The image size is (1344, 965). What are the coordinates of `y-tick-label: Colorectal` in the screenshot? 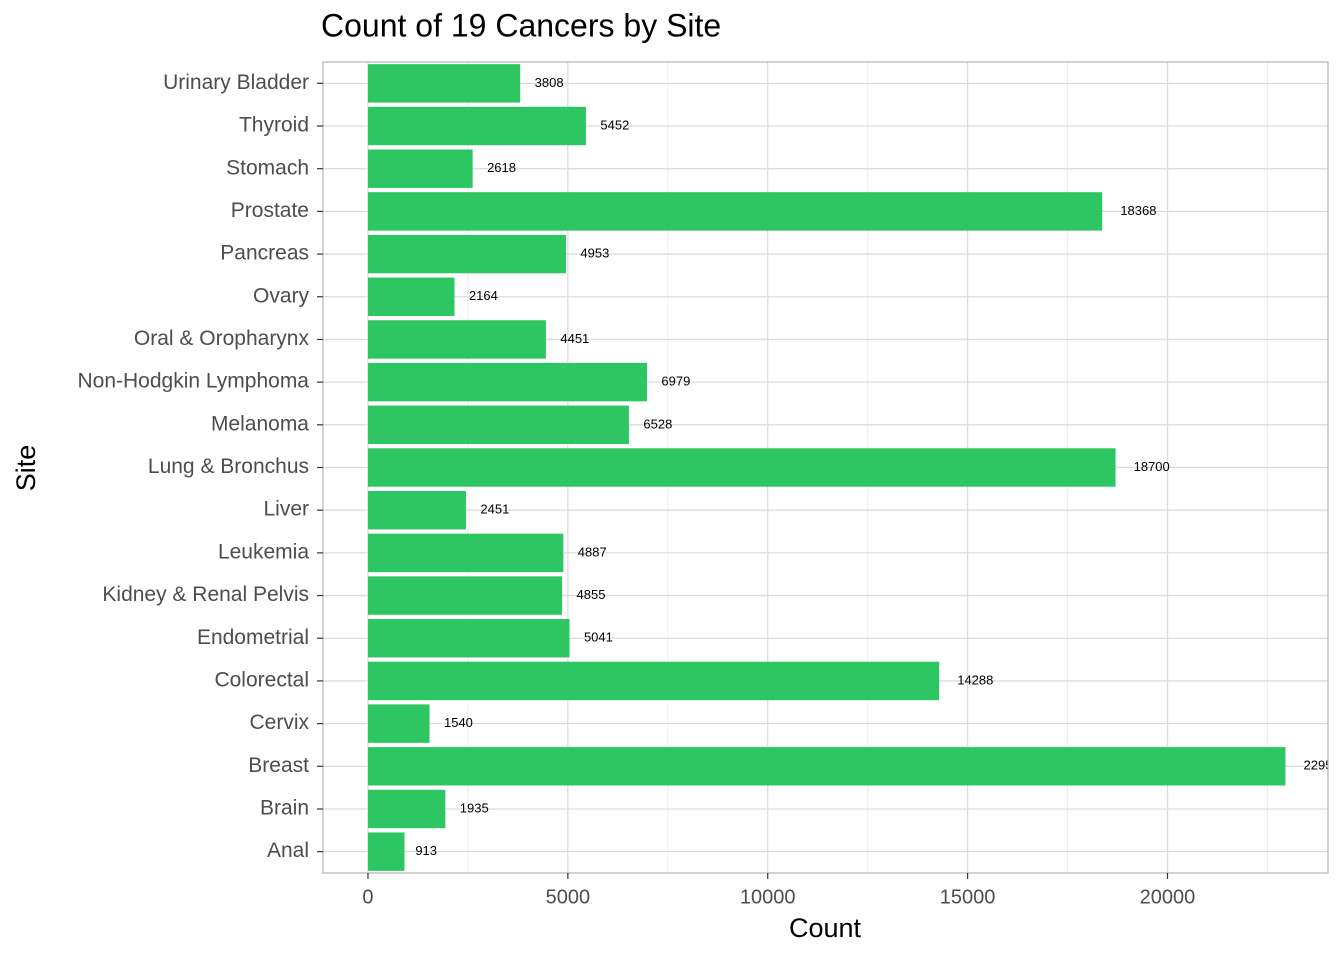 It's located at (261, 679).